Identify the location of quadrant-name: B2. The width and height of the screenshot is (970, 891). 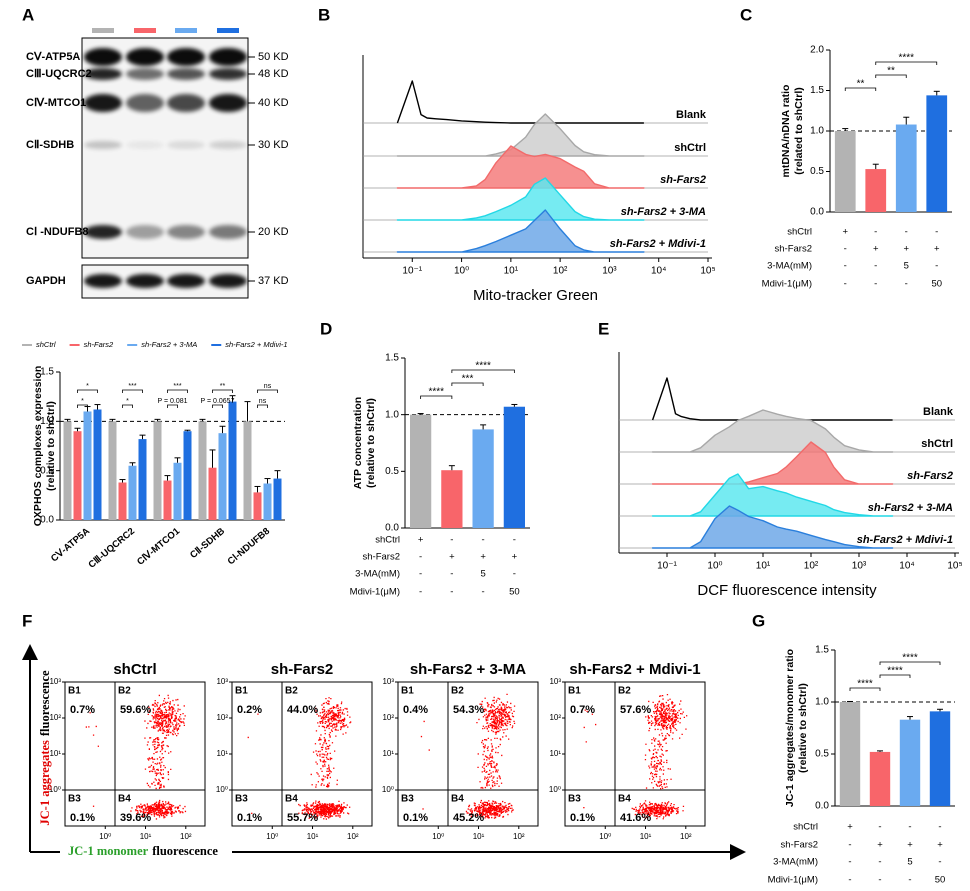
(291, 691).